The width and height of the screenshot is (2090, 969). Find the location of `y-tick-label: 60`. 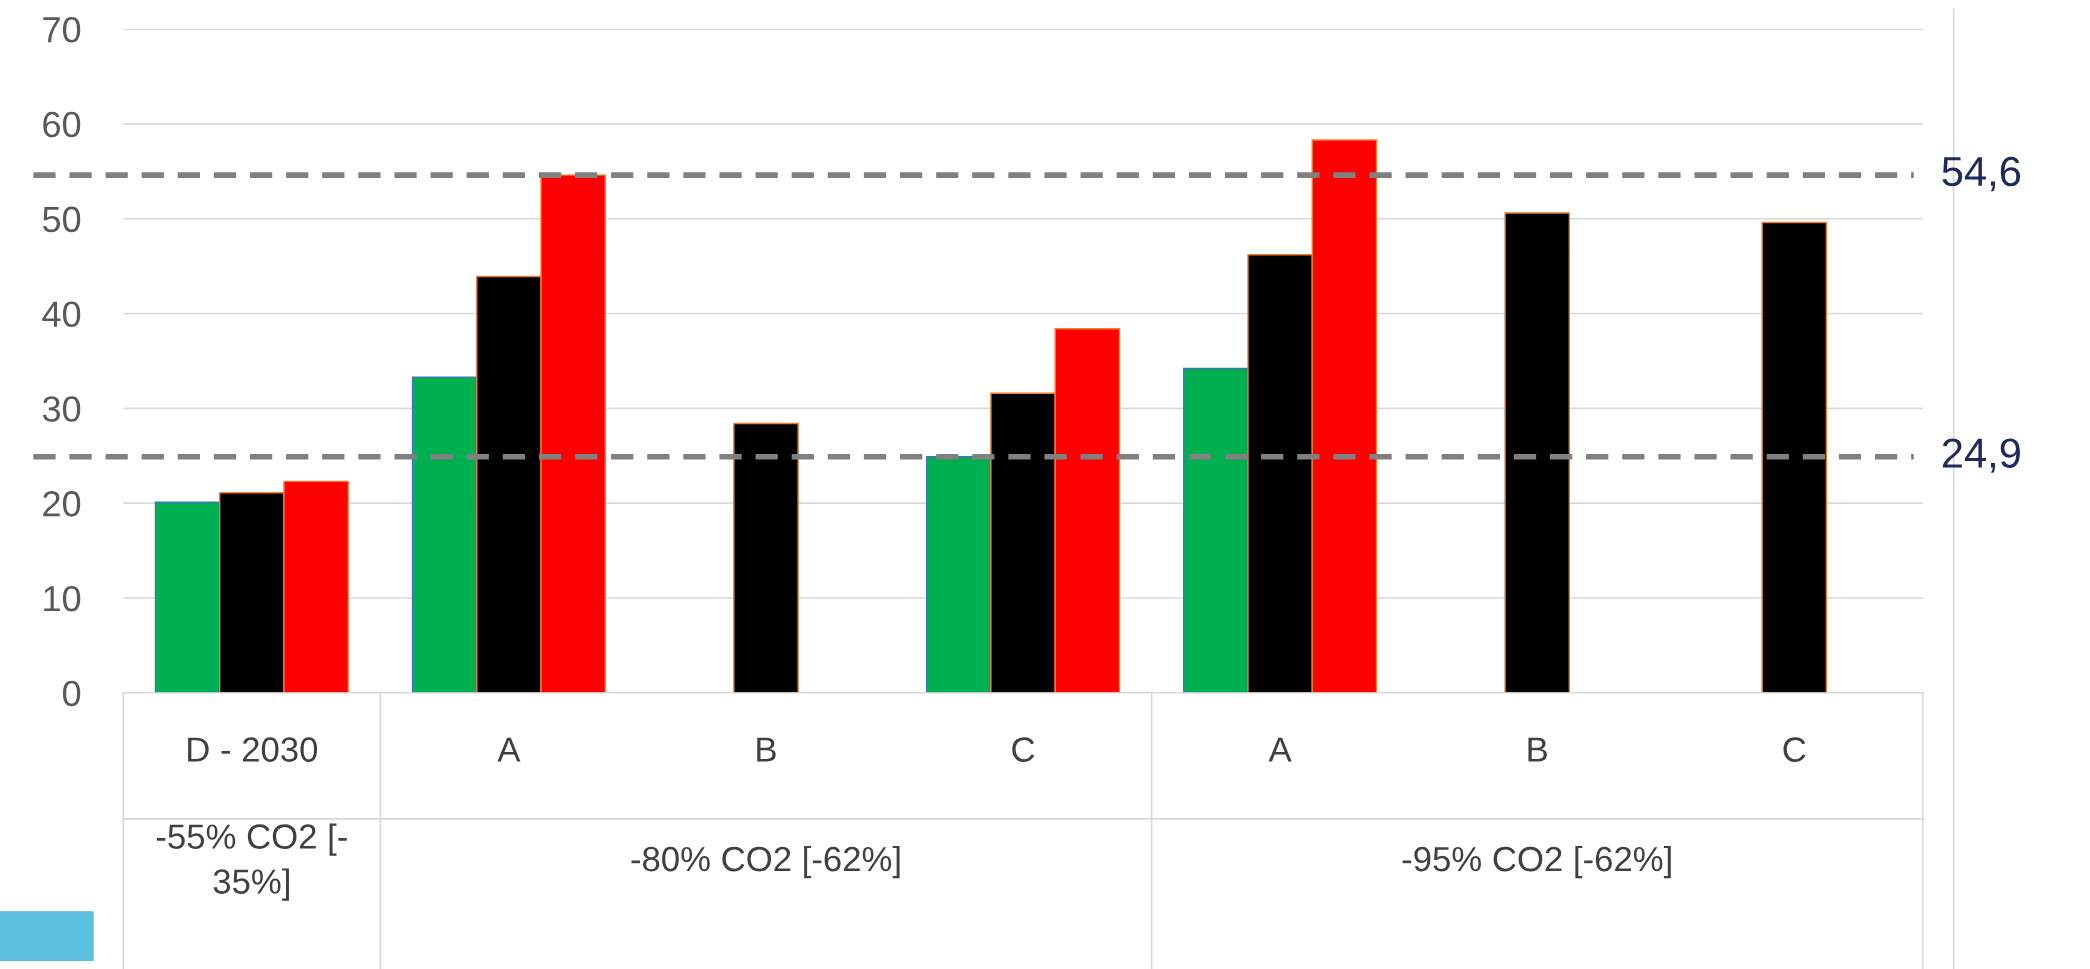

y-tick-label: 60 is located at coordinates (62, 124).